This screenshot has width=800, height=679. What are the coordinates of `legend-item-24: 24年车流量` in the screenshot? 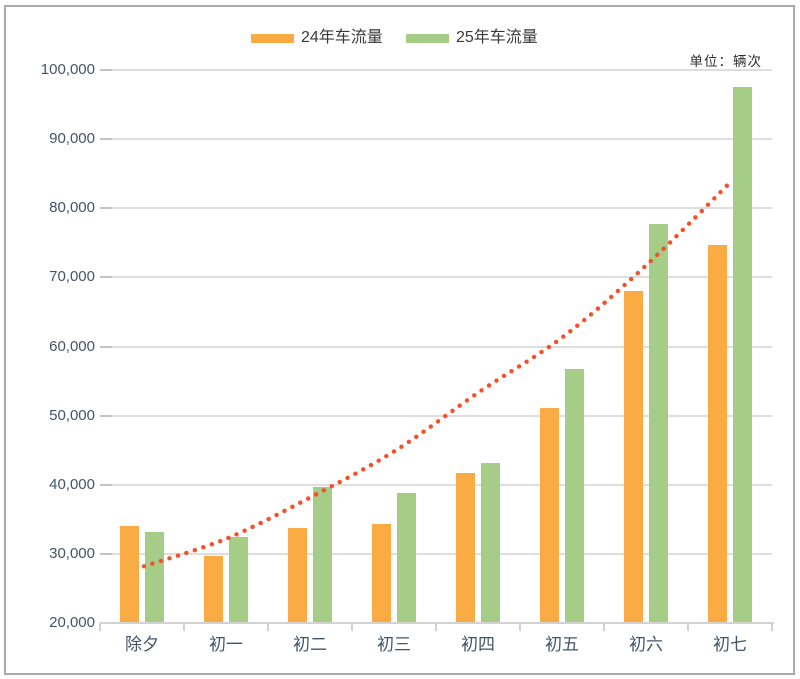 It's located at (317, 38).